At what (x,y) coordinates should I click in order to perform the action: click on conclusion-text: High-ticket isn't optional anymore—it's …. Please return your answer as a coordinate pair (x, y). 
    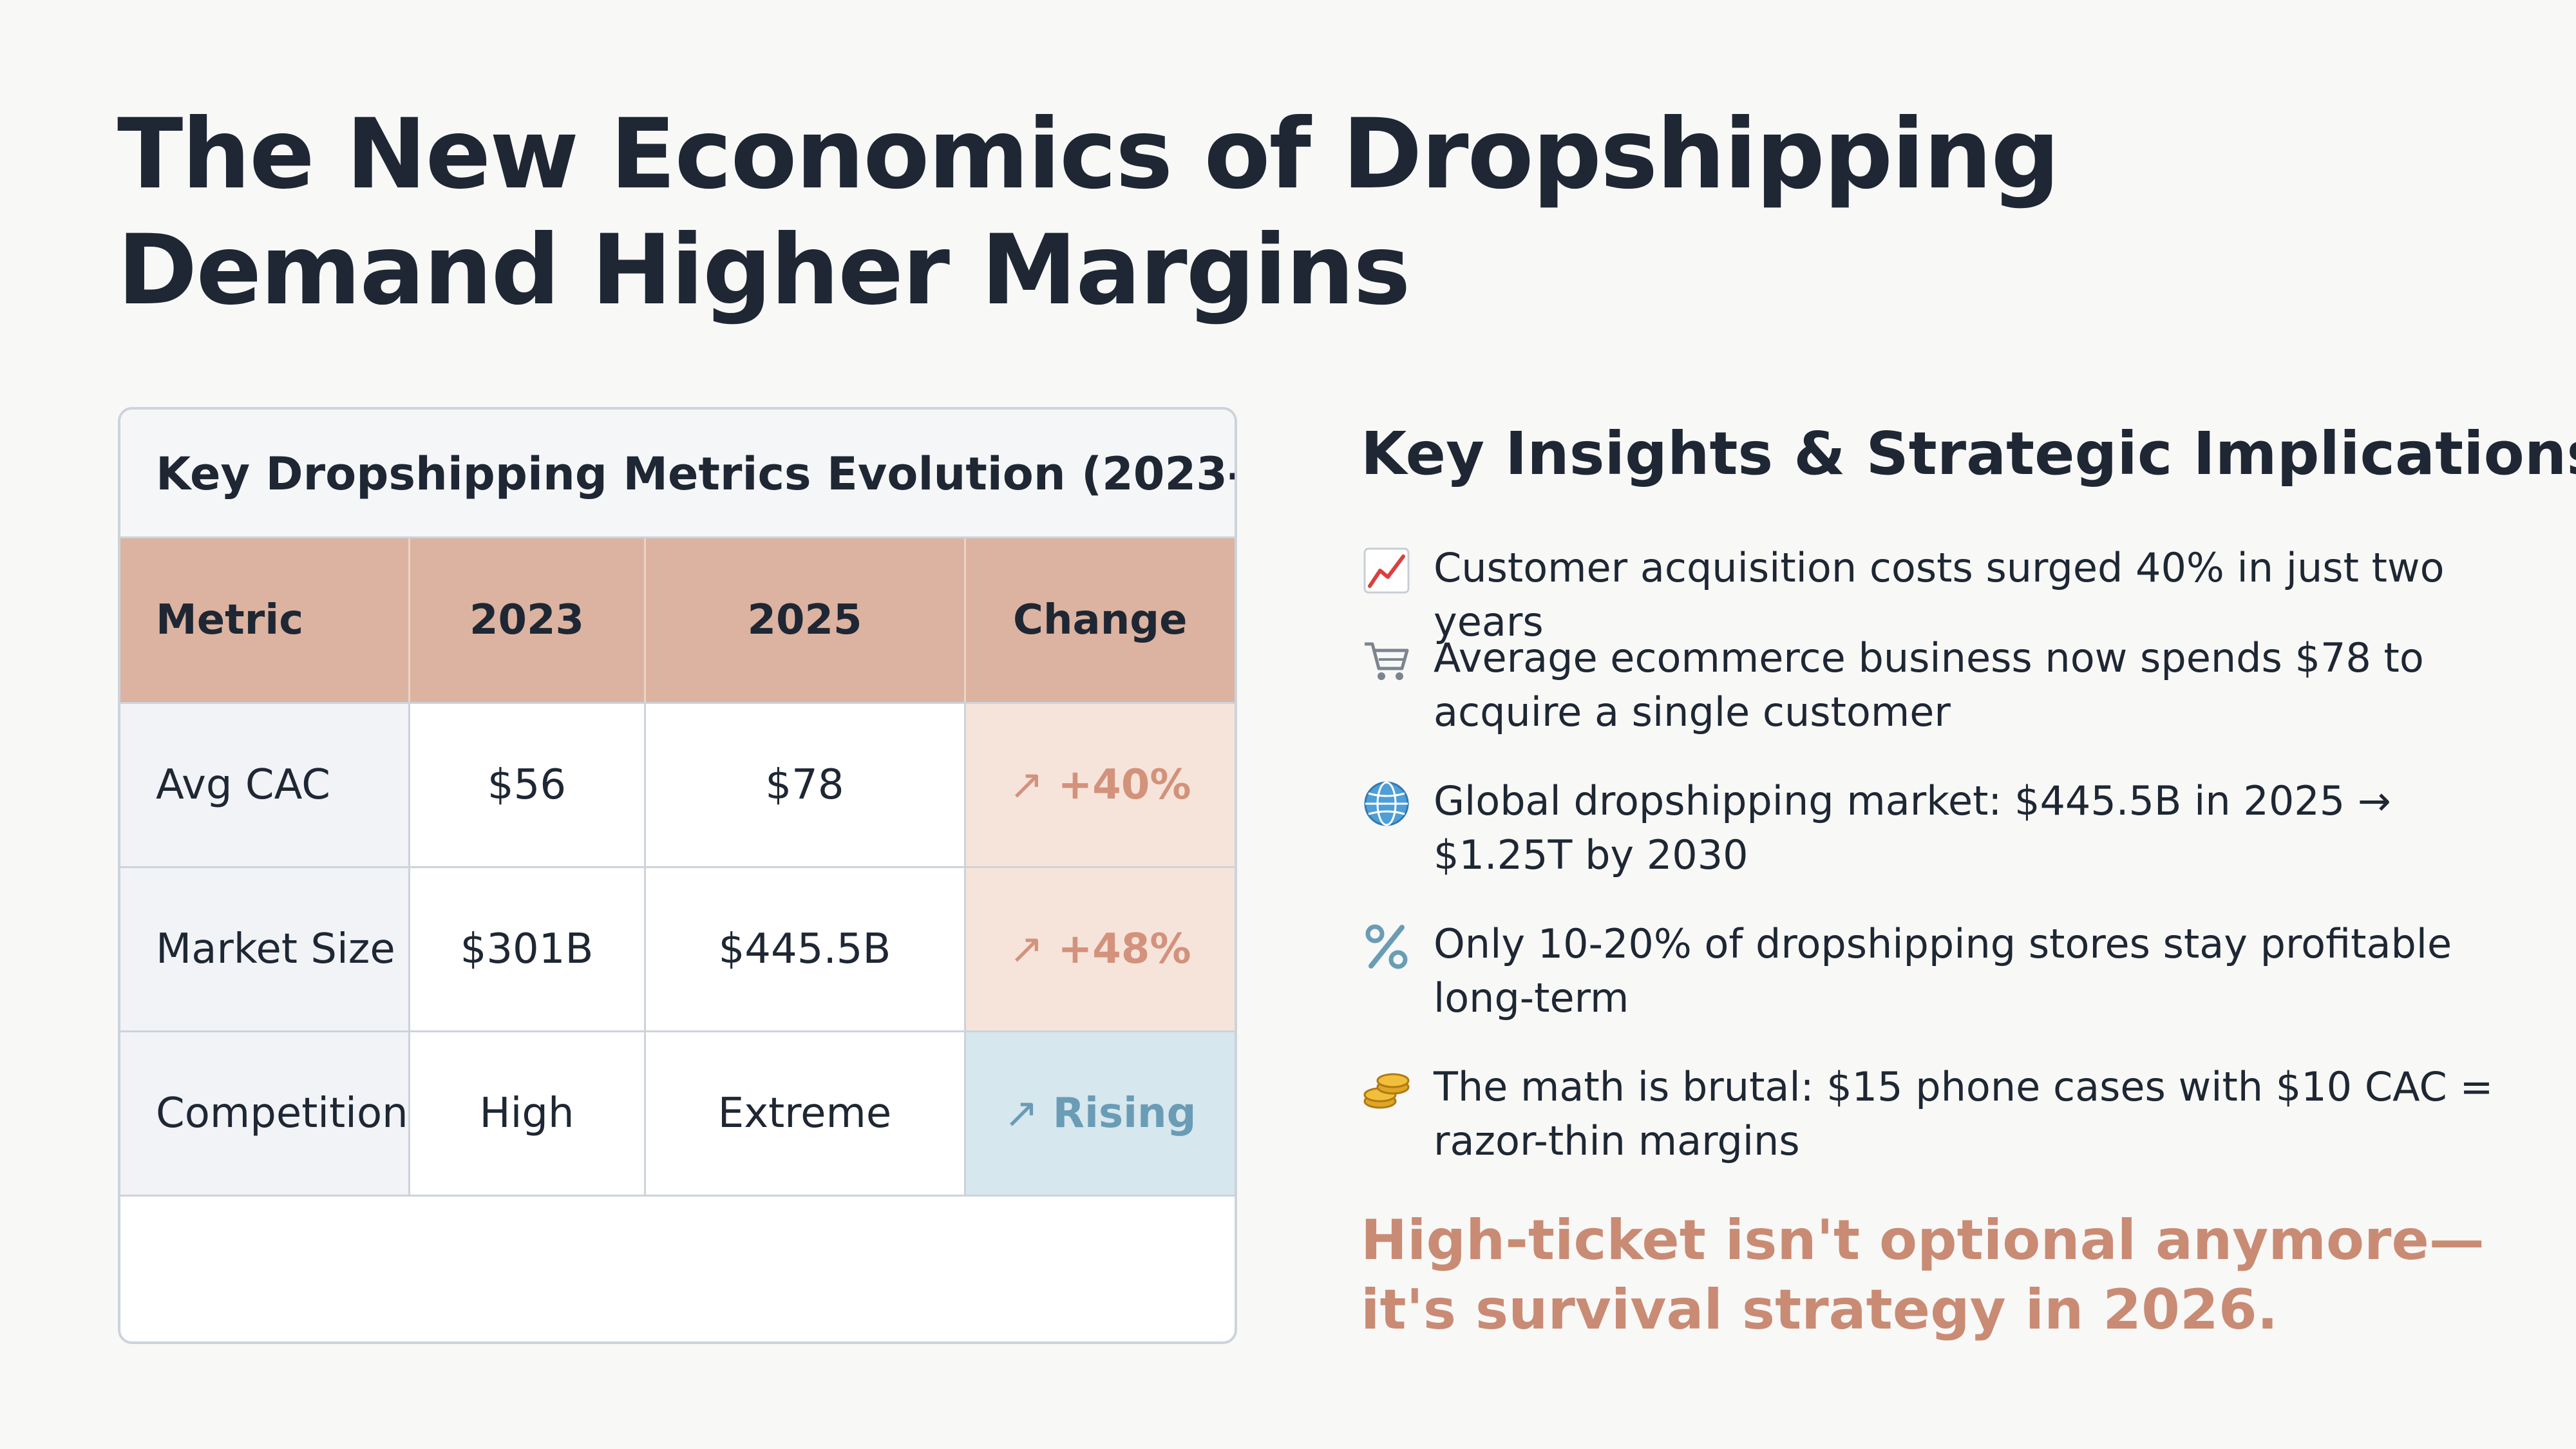
    Looking at the image, I should click on (1923, 1275).